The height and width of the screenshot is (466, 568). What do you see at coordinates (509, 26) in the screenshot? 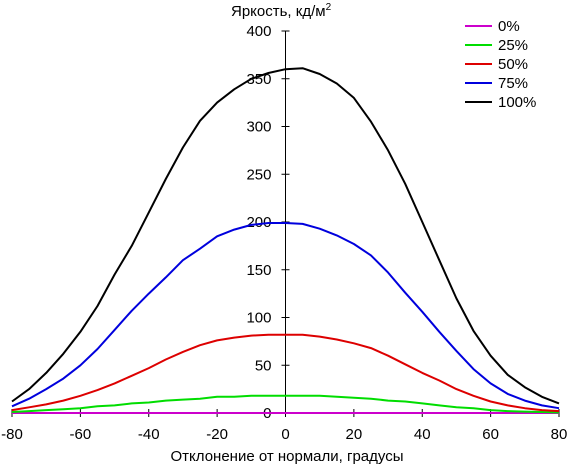
I see `legend-label: 0%` at bounding box center [509, 26].